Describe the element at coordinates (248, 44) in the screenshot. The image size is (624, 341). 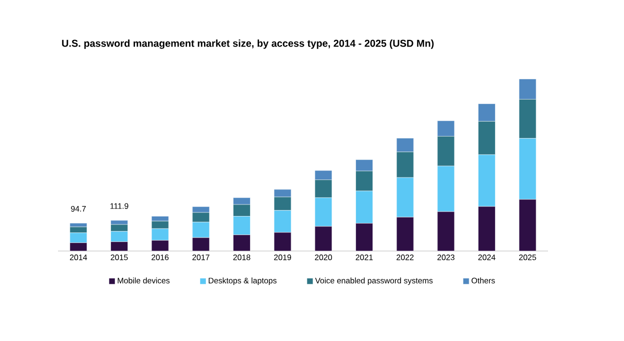
I see `chart-title: U.S. password management market size, by access type, 2014 - 2025 (USD Mn)` at that location.